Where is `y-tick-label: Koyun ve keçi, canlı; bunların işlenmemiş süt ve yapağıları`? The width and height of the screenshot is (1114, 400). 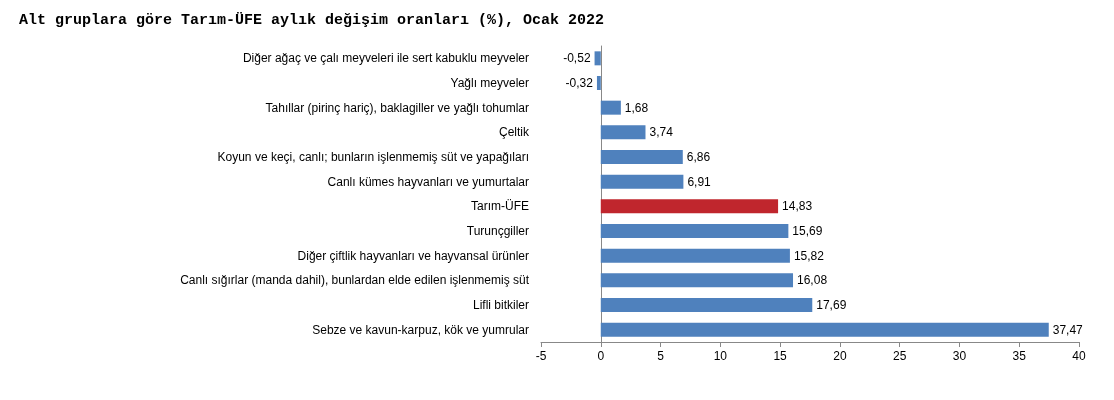 y-tick-label: Koyun ve keçi, canlı; bunların işlenmemiş süt ve yapağıları is located at coordinates (373, 157).